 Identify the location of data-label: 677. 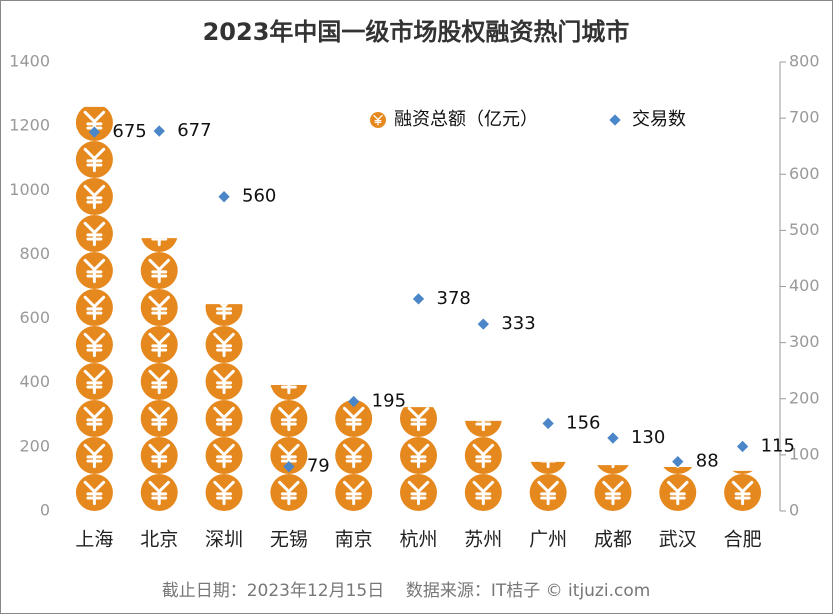
(194, 130).